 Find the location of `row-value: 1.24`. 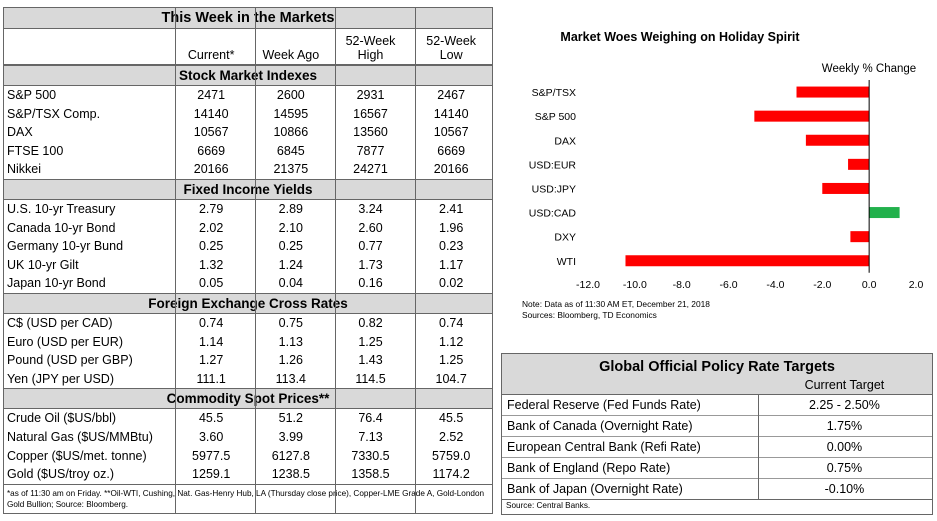

row-value: 1.24 is located at coordinates (290, 264).